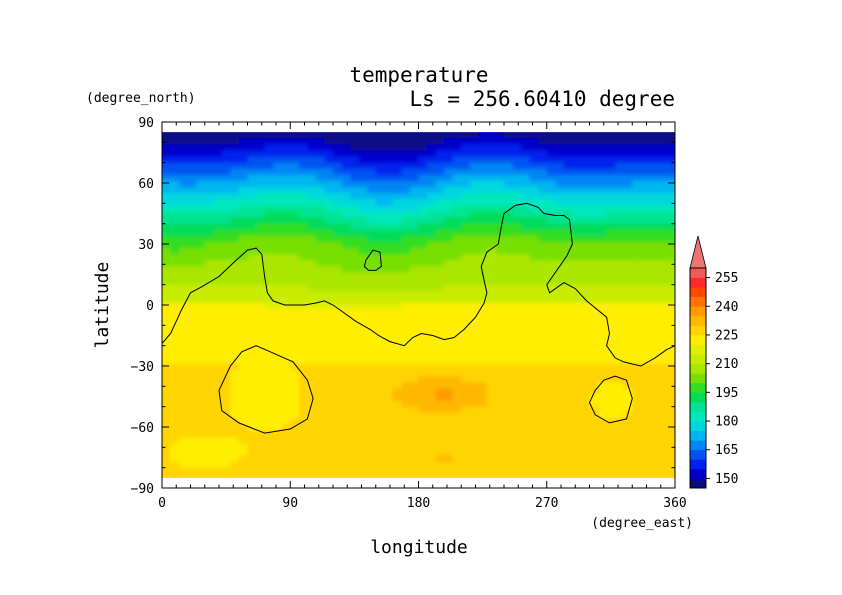  What do you see at coordinates (418, 503) in the screenshot?
I see `x-tick-label: 180` at bounding box center [418, 503].